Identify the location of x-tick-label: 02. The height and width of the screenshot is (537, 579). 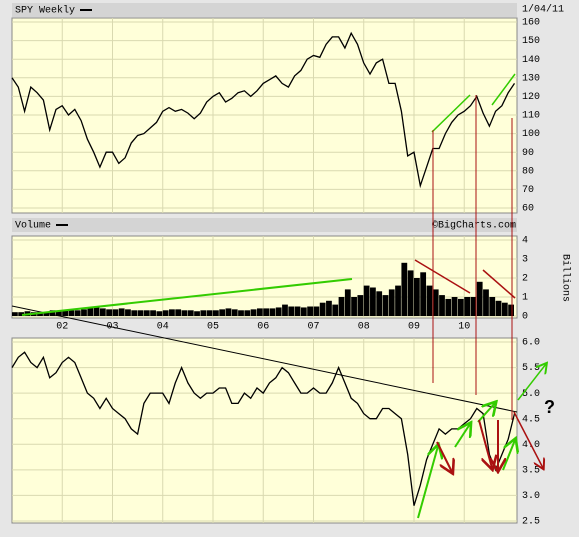
(62, 327).